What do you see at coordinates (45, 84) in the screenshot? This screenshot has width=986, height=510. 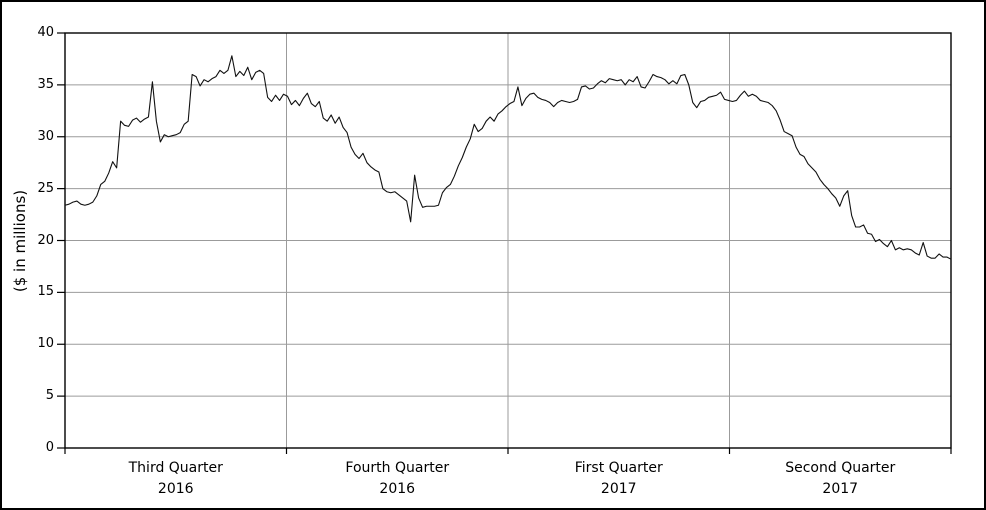 I see `y-tick-label: 35` at bounding box center [45, 84].